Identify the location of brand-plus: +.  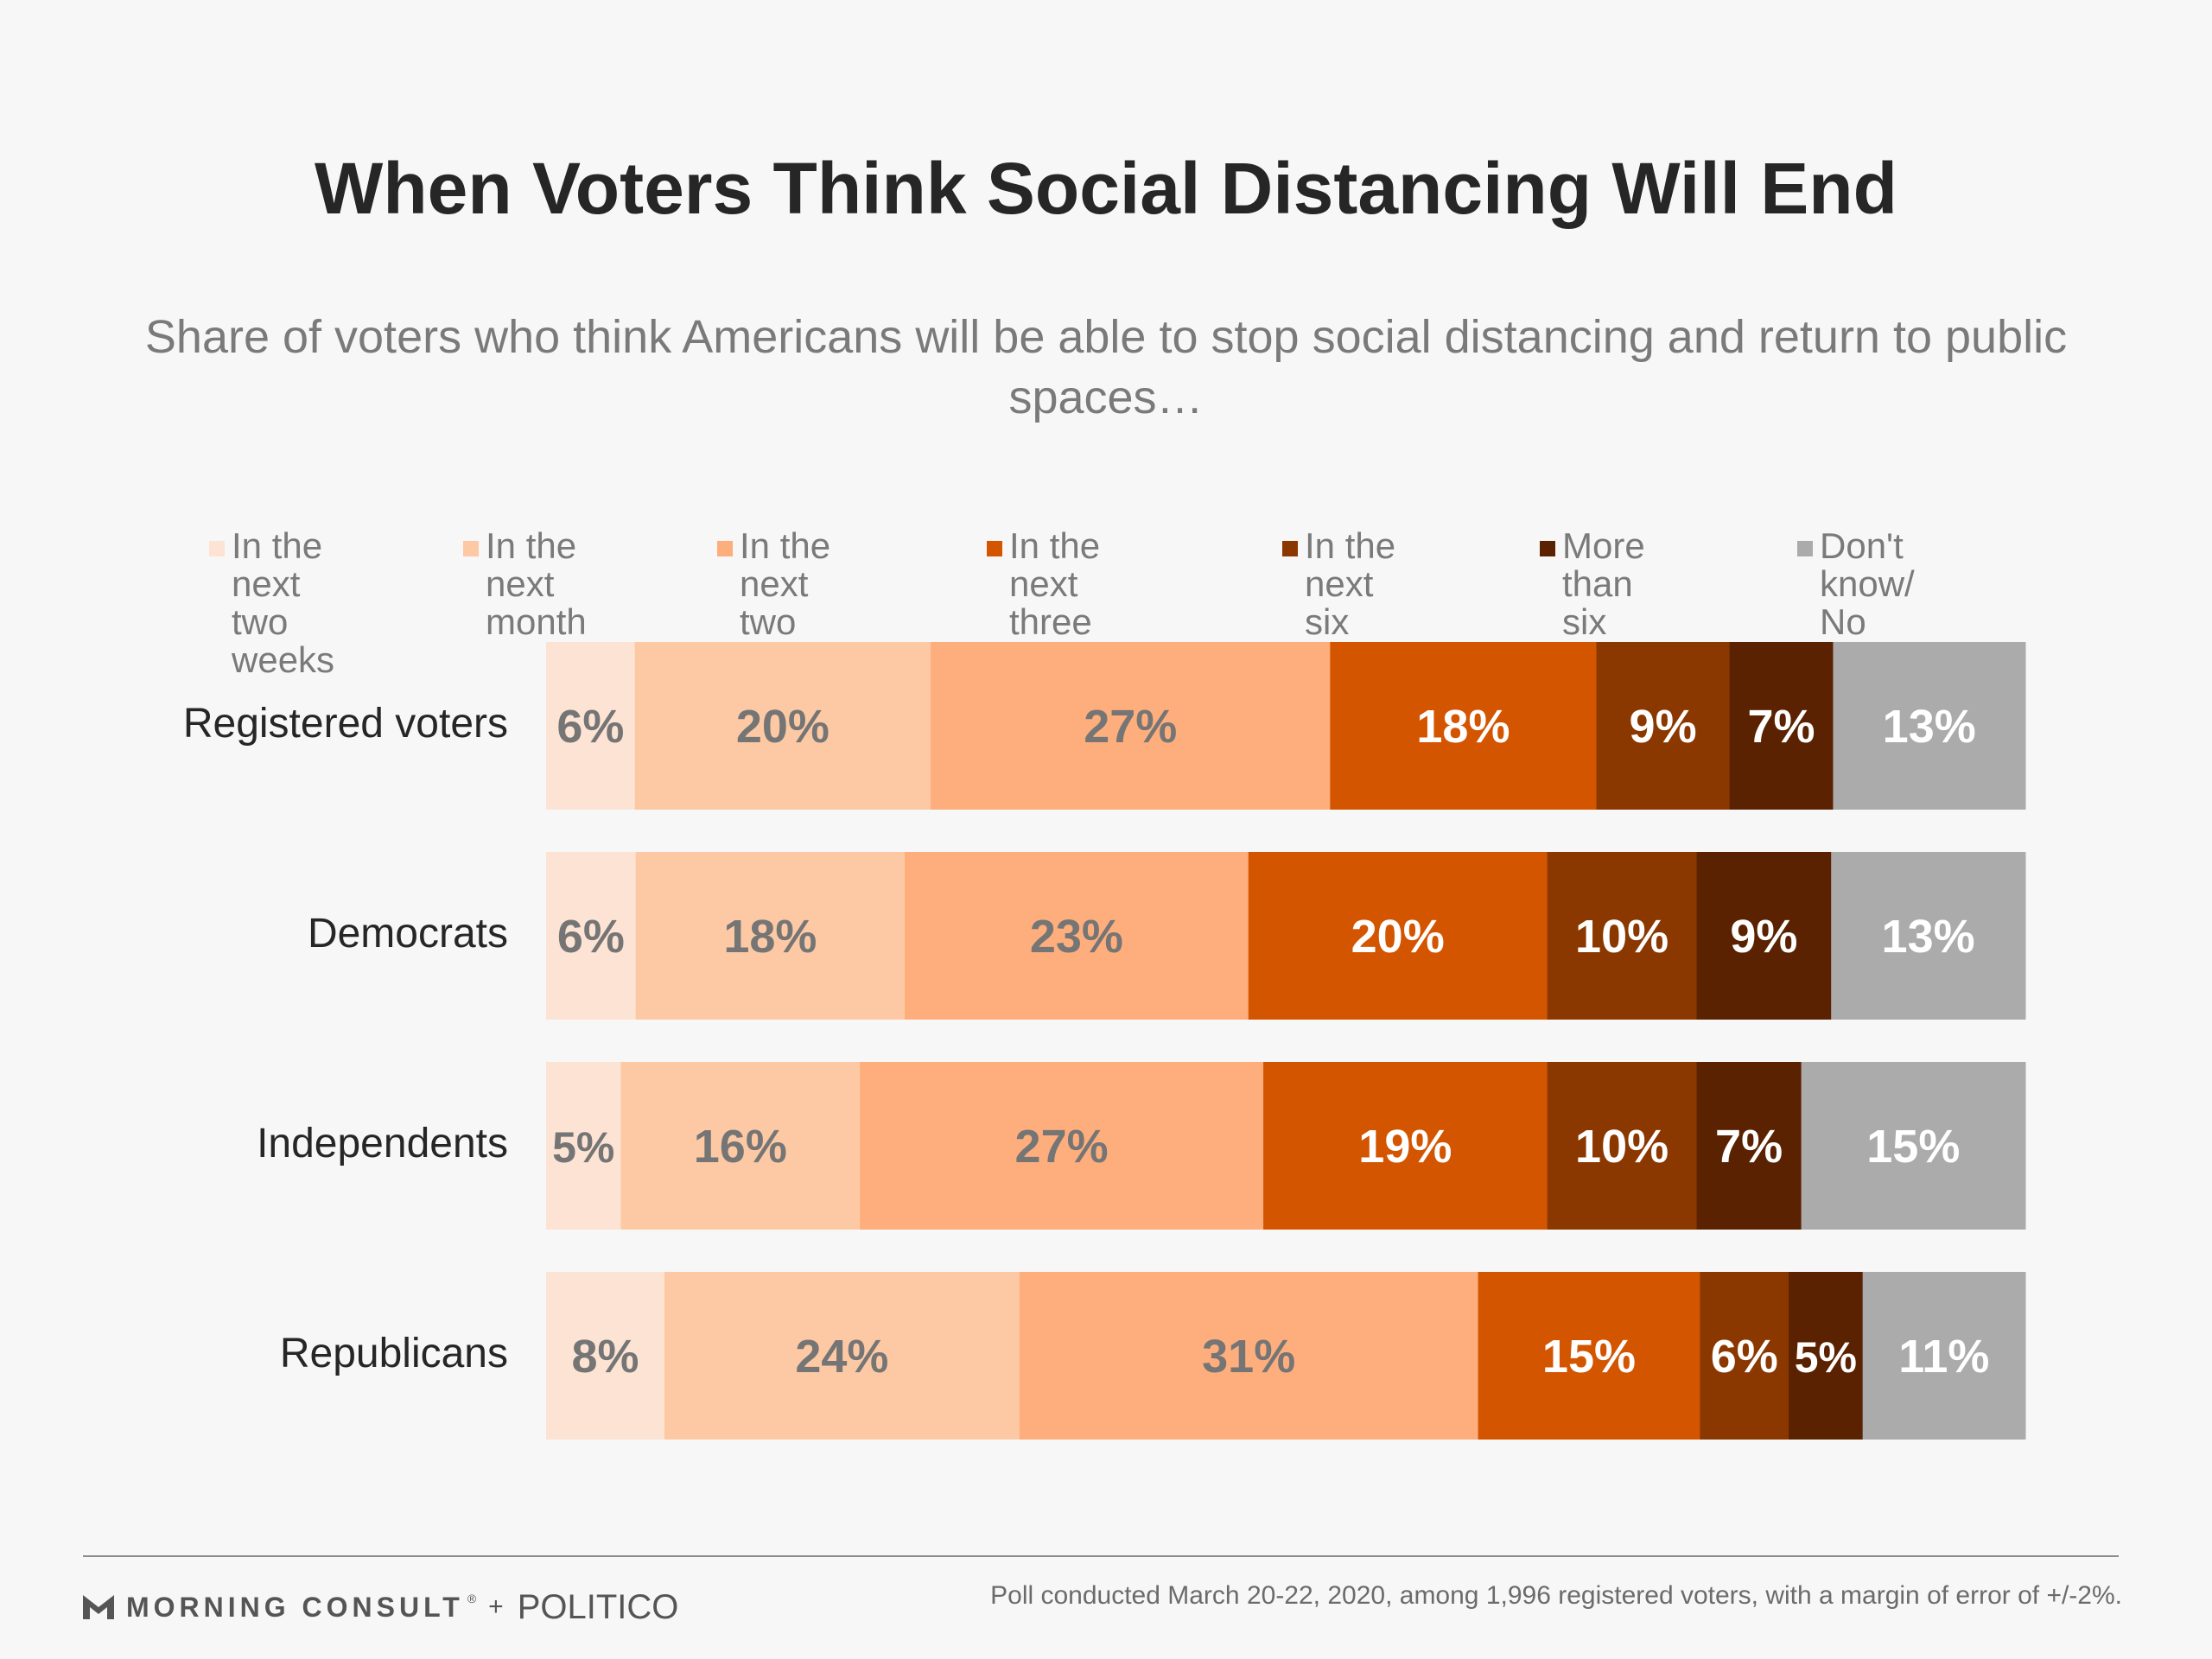
(496, 1606).